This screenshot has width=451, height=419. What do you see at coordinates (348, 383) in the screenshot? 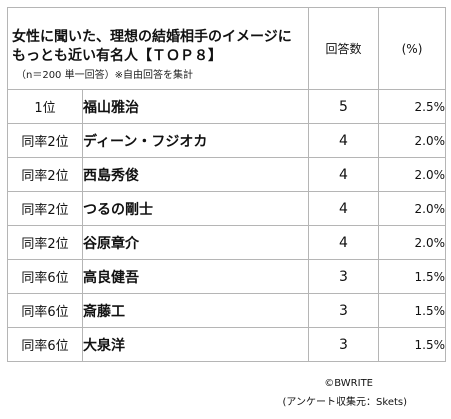
I see `copyright-credit: ©BWRITE` at bounding box center [348, 383].